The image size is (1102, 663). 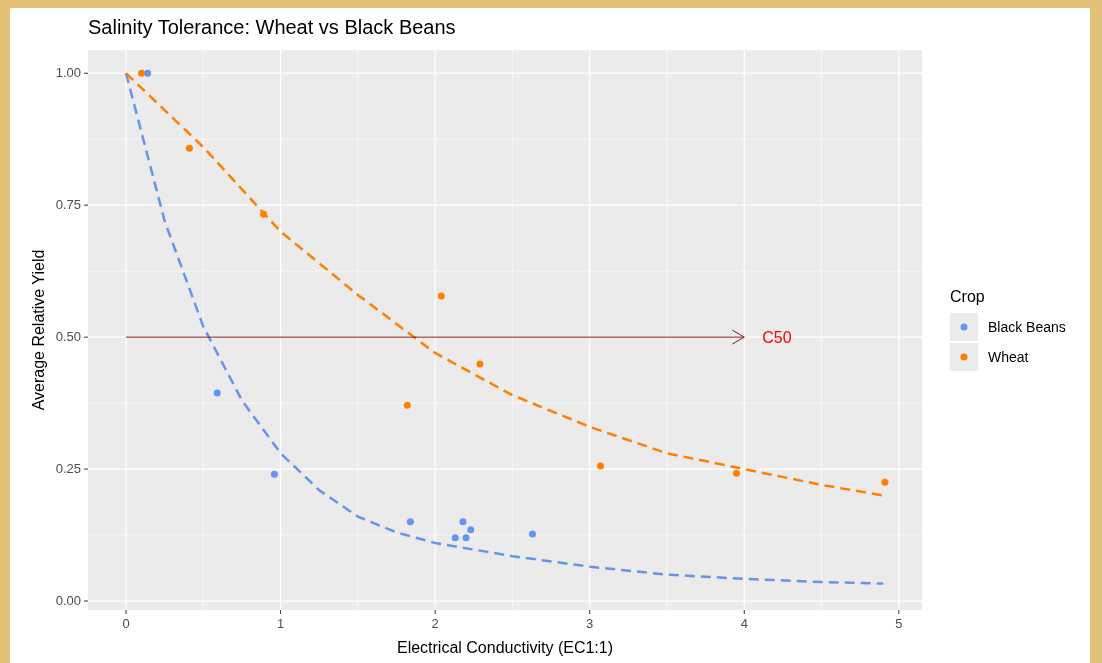 What do you see at coordinates (777, 338) in the screenshot?
I see `ref-line-label: C50` at bounding box center [777, 338].